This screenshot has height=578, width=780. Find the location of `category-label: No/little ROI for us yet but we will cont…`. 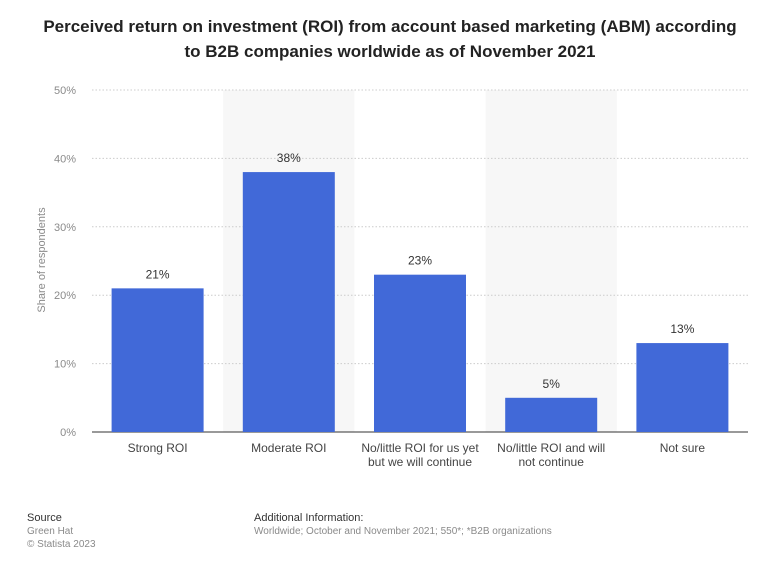

category-label: No/little ROI for us yet but we will cont… is located at coordinates (420, 455).